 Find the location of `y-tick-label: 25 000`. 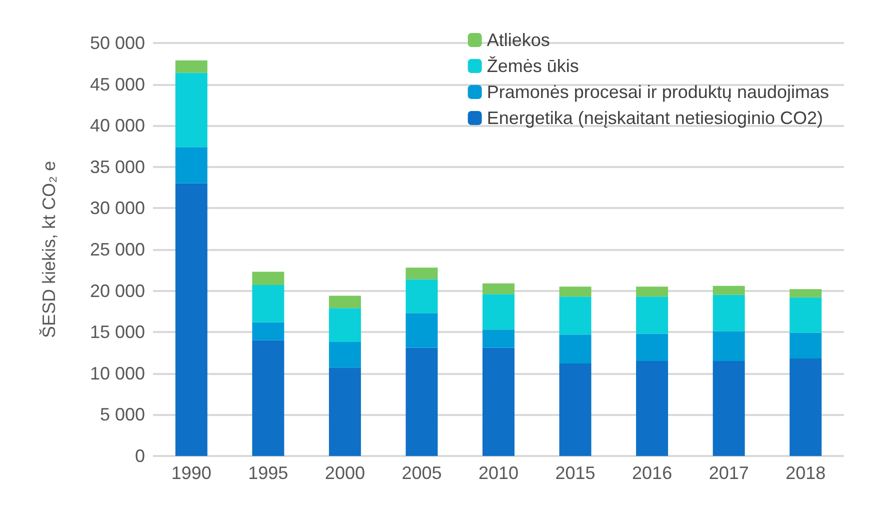

y-tick-label: 25 000 is located at coordinates (117, 250).